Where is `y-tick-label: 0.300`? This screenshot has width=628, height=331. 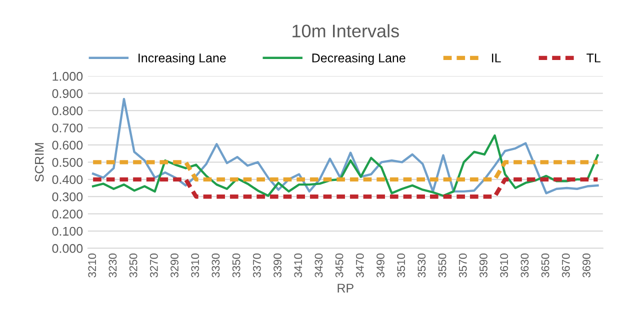
y-tick-label: 0.300 is located at coordinates (67, 197).